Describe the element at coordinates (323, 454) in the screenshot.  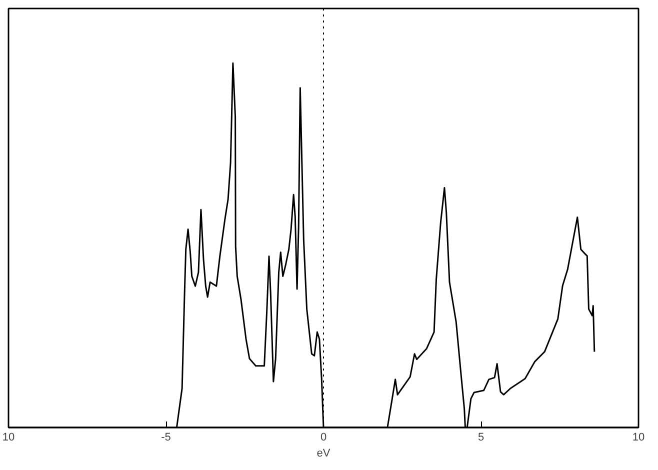
I see `x-axis-title: eV` at that location.